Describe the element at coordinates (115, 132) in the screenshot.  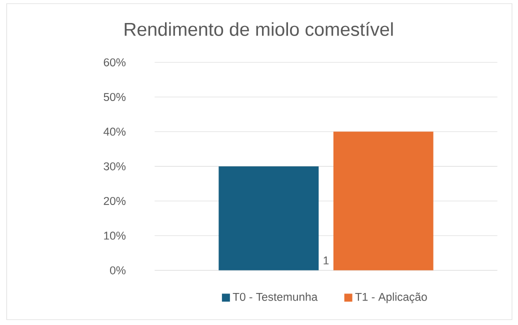
I see `y-tick-label: 40%` at that location.